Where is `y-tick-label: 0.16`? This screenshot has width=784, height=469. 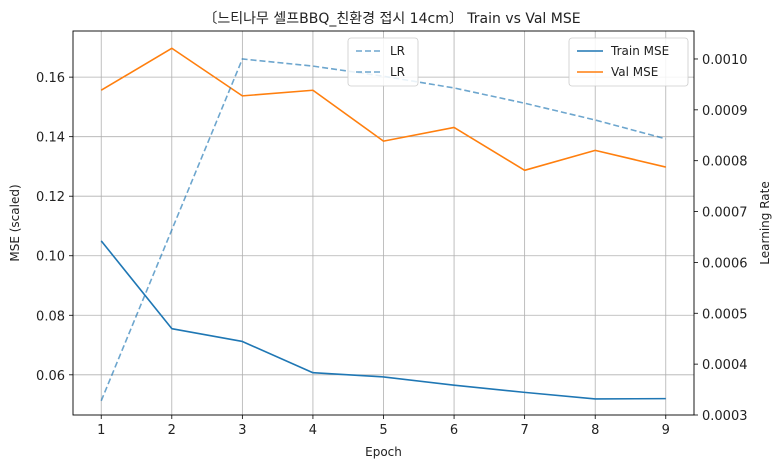 y-tick-label: 0.16 is located at coordinates (50, 78).